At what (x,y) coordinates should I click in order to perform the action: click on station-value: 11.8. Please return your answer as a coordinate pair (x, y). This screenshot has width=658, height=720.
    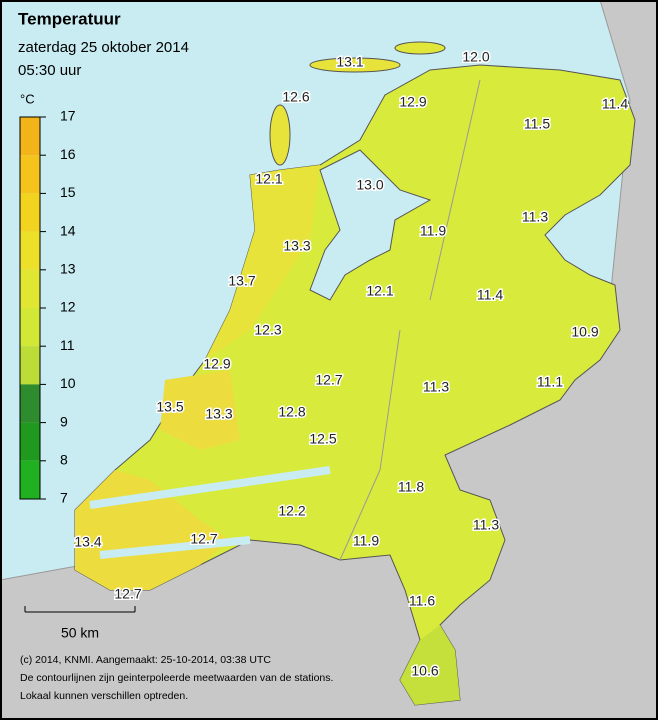
    Looking at the image, I should click on (411, 487).